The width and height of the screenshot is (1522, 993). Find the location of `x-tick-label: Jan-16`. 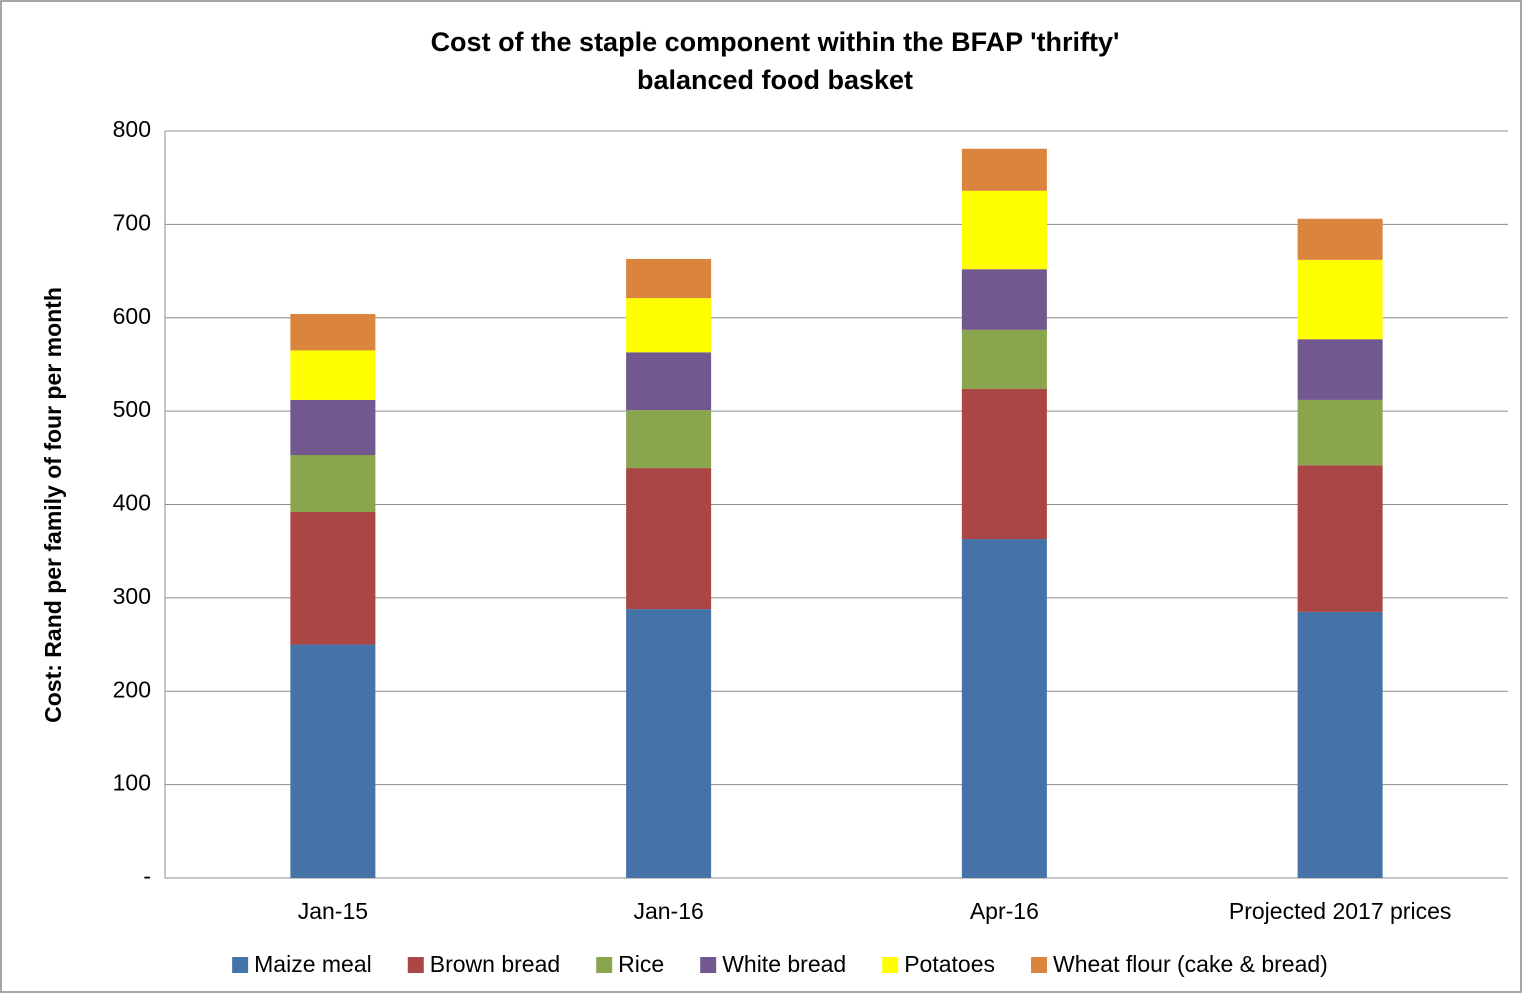

x-tick-label: Jan-16 is located at coordinates (668, 911).